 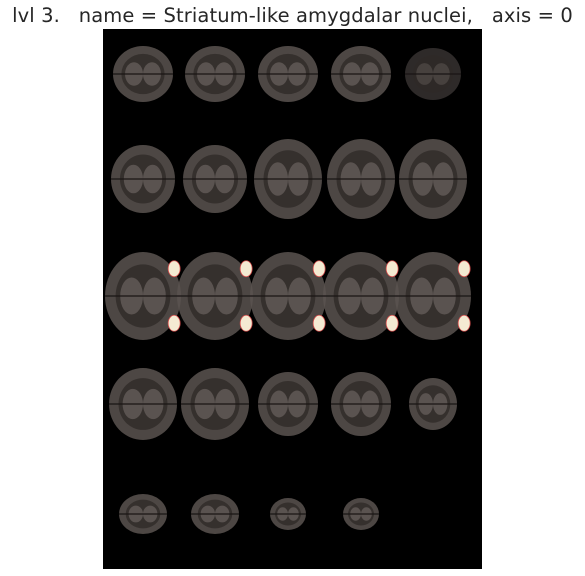 What do you see at coordinates (433, 179) in the screenshot?
I see `brain-slice-r1c4` at bounding box center [433, 179].